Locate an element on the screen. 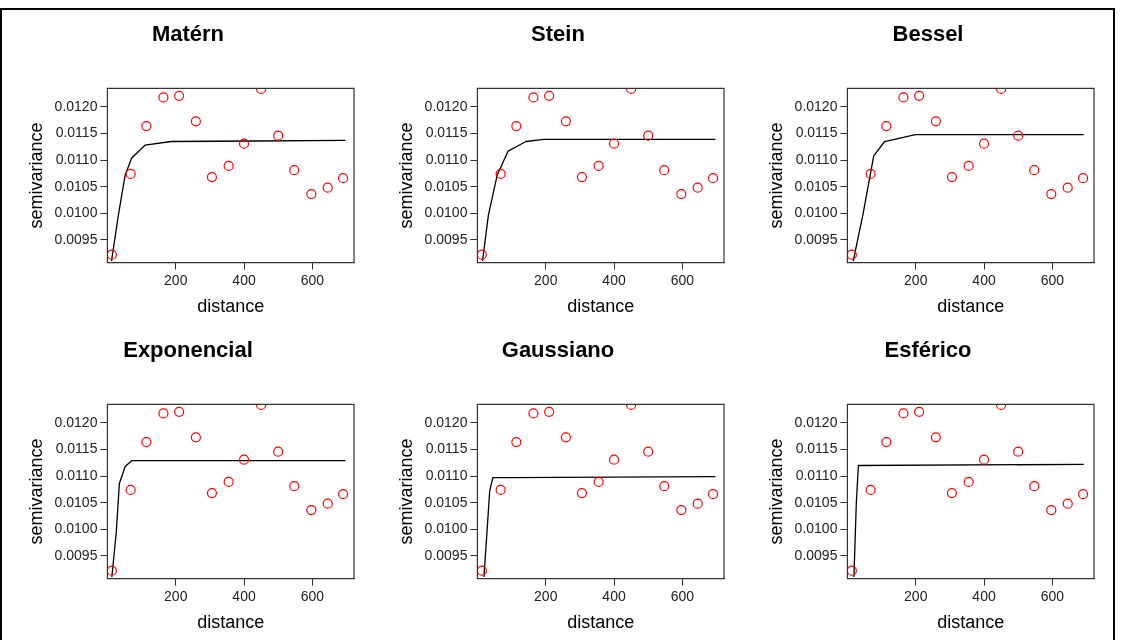 This screenshot has height=640, width=1121. chart-title: Exponencial is located at coordinates (188, 350).